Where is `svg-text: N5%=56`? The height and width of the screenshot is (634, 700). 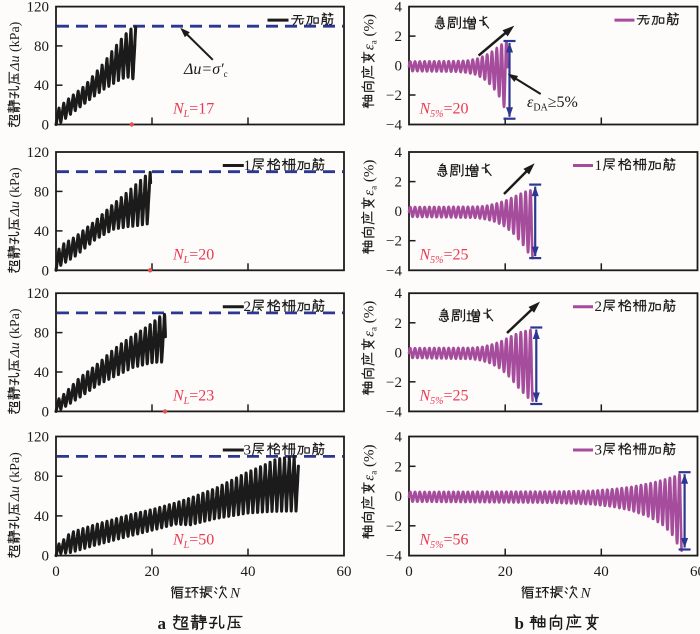
svg-text: N5%=56 is located at coordinates (444, 542).